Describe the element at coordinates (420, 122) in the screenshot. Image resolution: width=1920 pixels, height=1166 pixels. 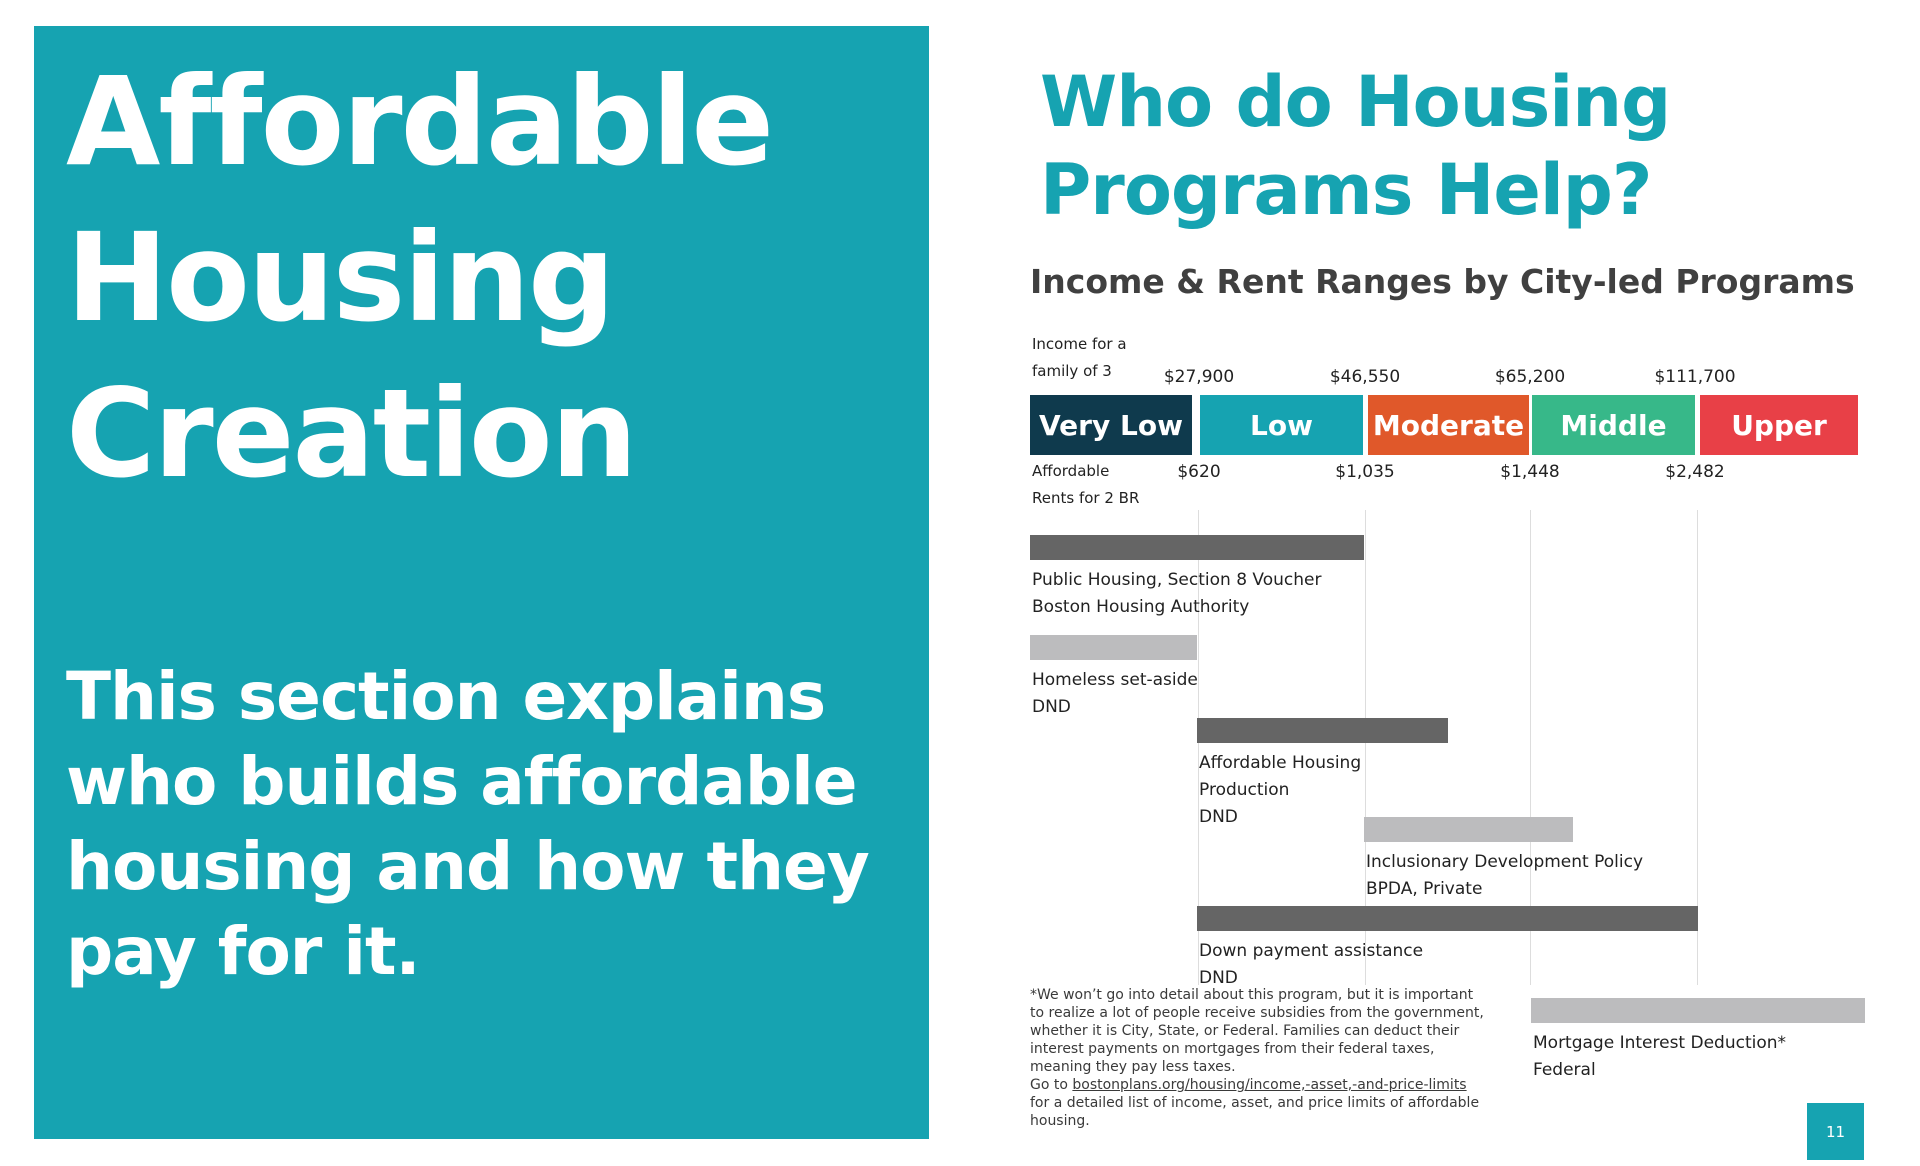
I see `section-title-line: Affordable` at that location.